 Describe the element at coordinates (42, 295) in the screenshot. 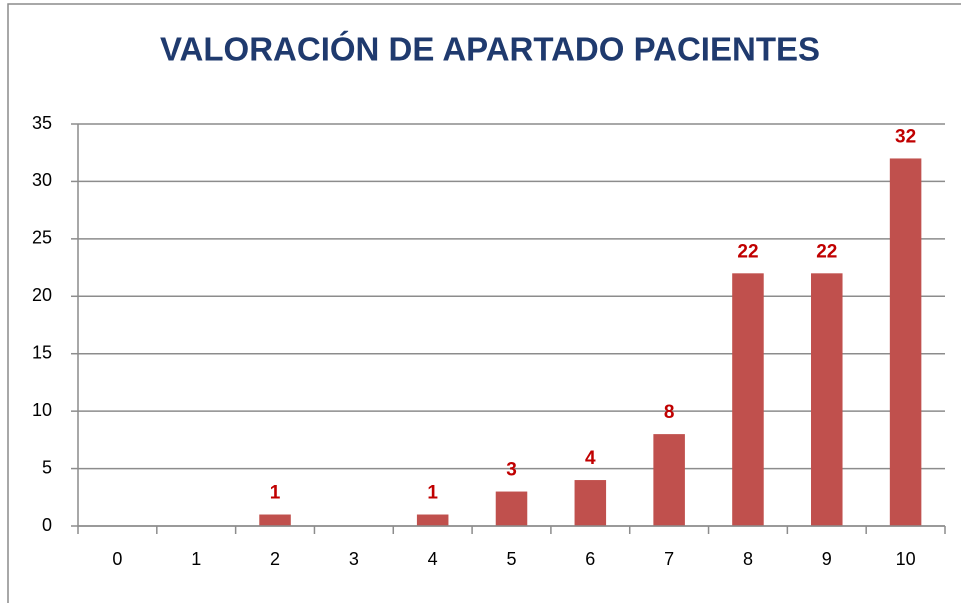

I see `y-tick-label: 20` at that location.